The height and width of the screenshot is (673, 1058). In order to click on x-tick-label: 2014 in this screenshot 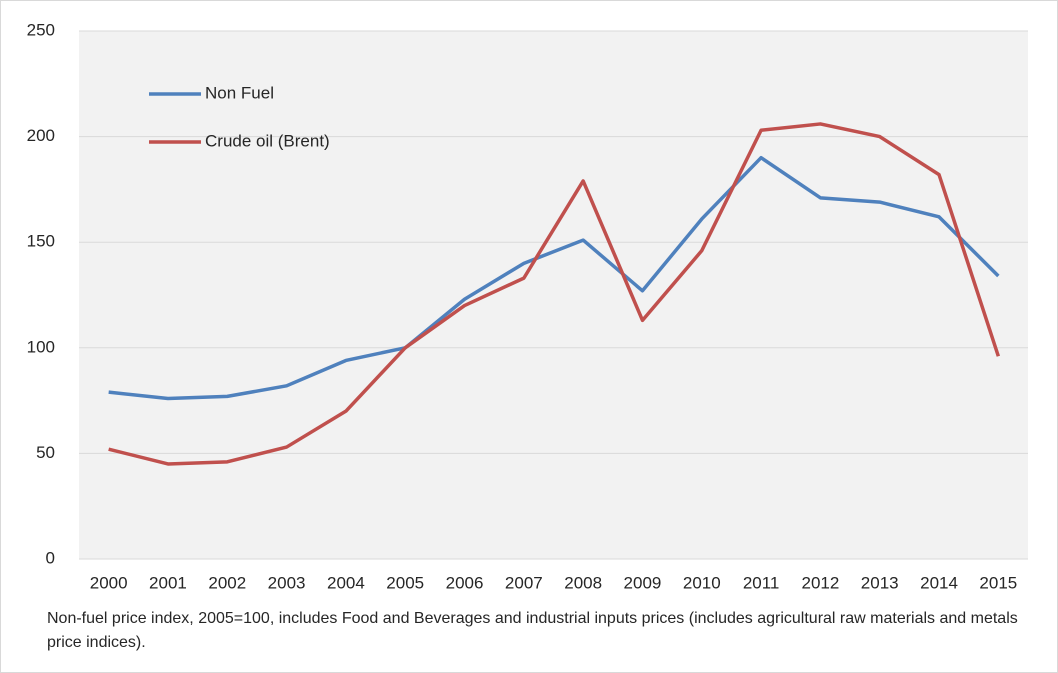, I will do `click(939, 582)`.